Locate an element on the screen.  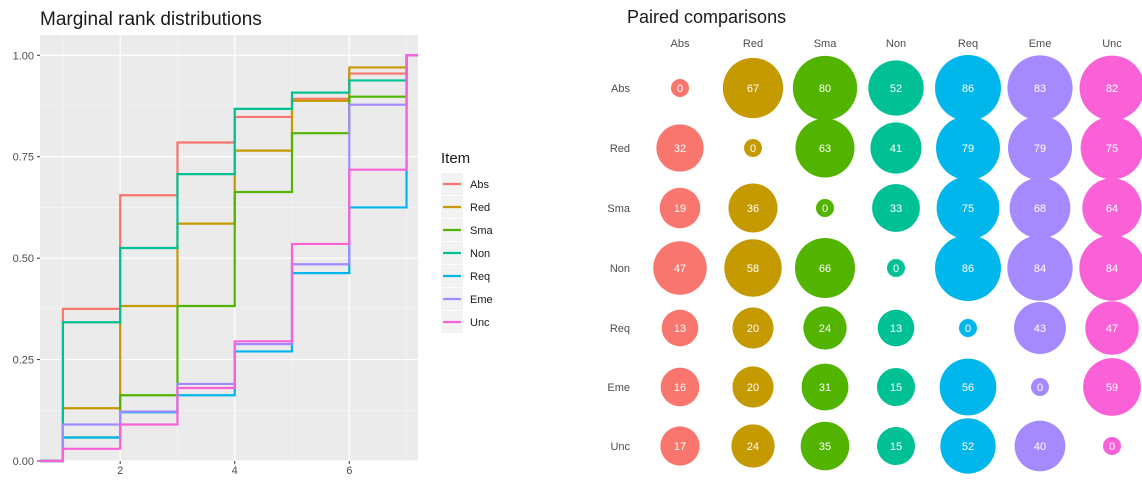
row-label-eme: Eme is located at coordinates (618, 388).